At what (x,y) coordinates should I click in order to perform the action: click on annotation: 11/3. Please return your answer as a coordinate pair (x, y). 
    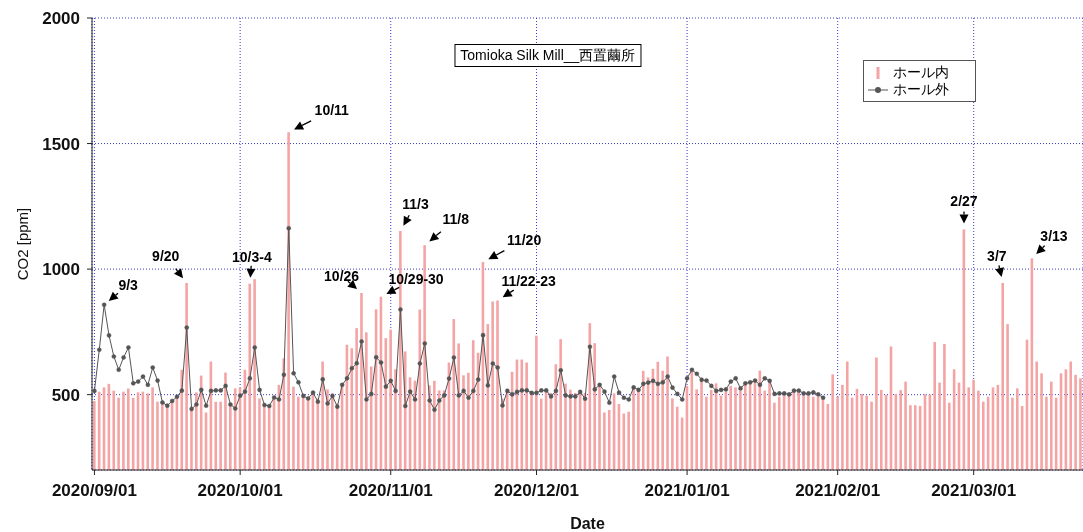
    Looking at the image, I should click on (415, 203).